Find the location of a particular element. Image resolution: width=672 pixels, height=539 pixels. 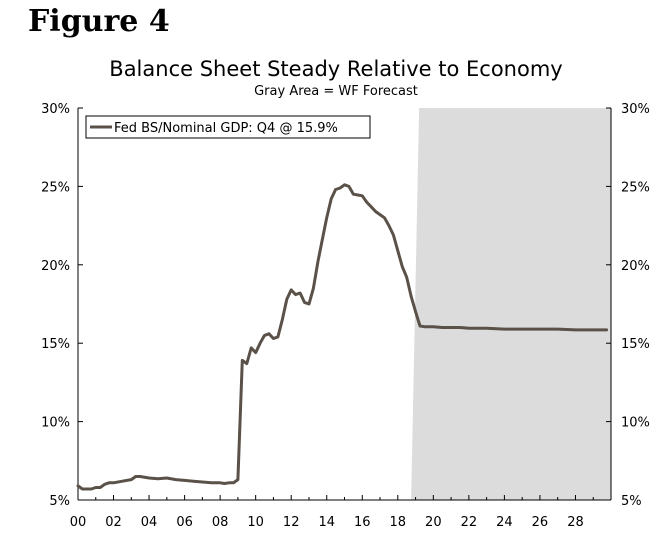

x-tick-label: 20 is located at coordinates (433, 522).